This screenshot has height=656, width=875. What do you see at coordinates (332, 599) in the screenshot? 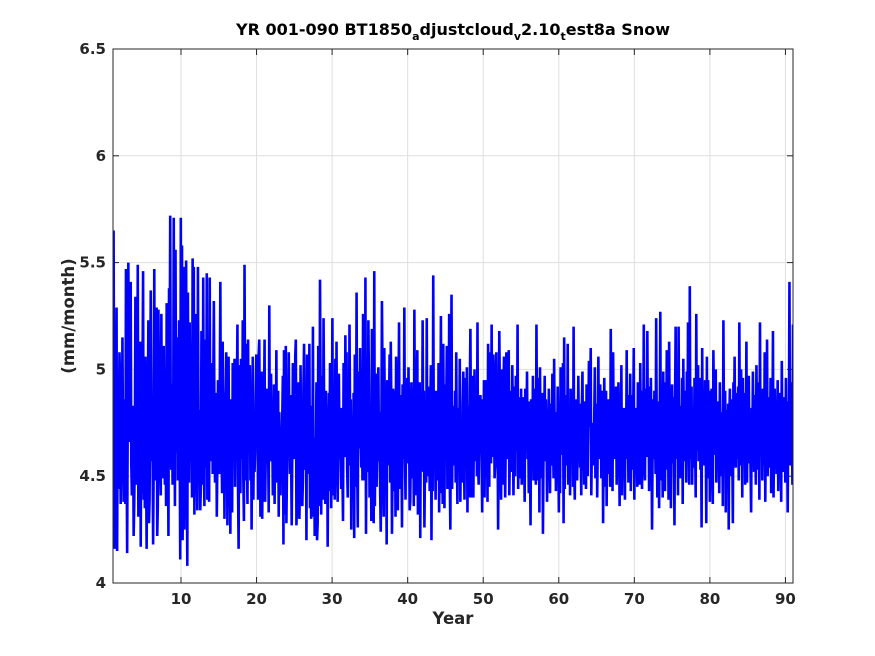
I see `x-tick-label: 30` at bounding box center [332, 599].